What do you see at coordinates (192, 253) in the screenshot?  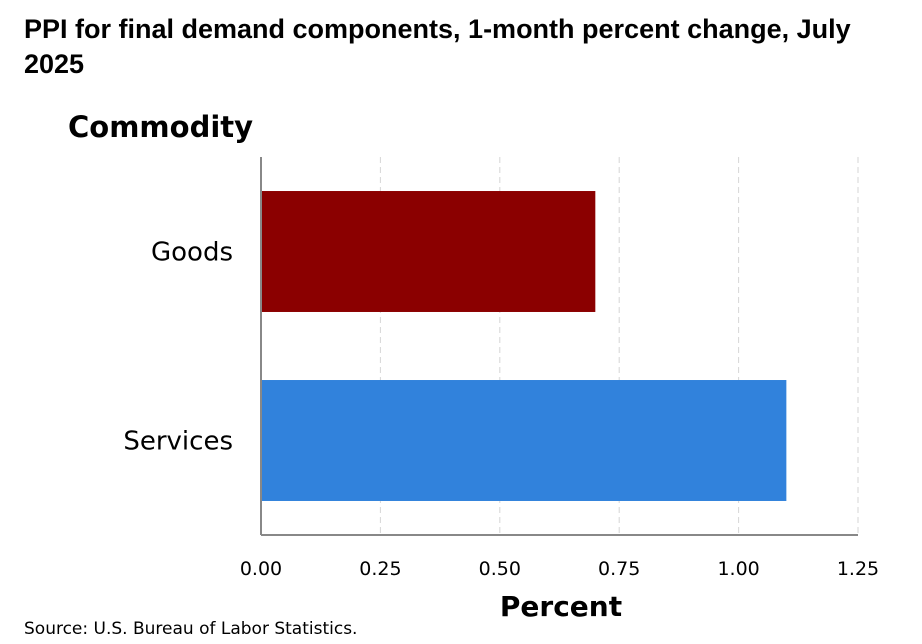 I see `y-tick-label: Goods` at bounding box center [192, 253].